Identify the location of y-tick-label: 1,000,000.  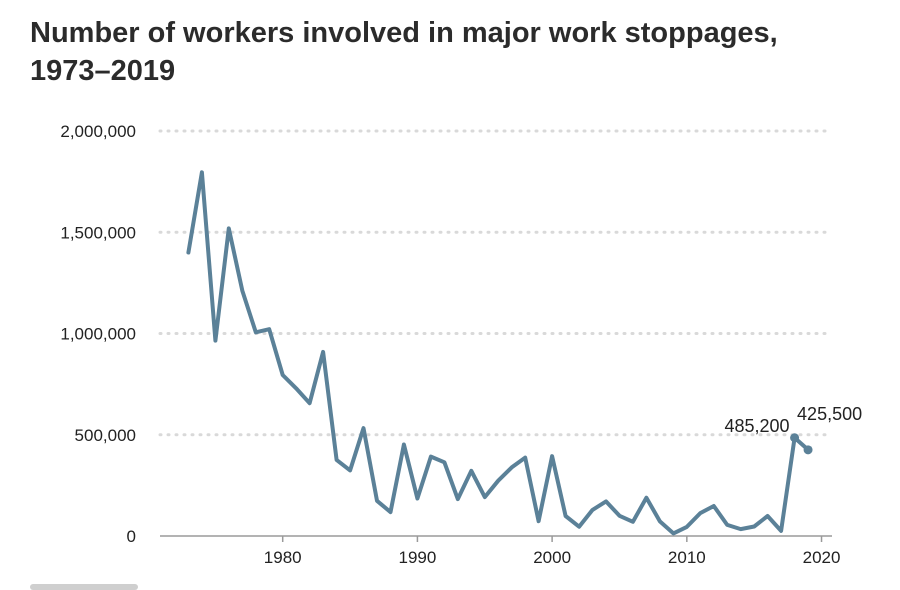
(98, 334).